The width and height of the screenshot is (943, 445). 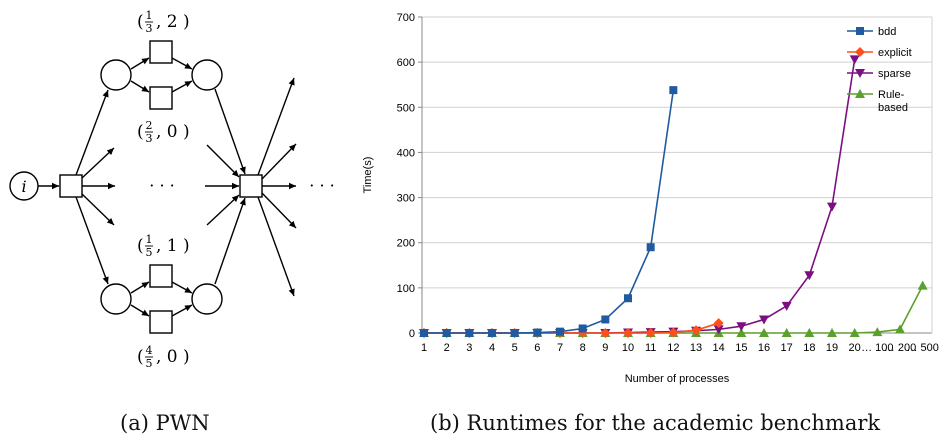 What do you see at coordinates (71, 186) in the screenshot?
I see `node-square-hub` at bounding box center [71, 186].